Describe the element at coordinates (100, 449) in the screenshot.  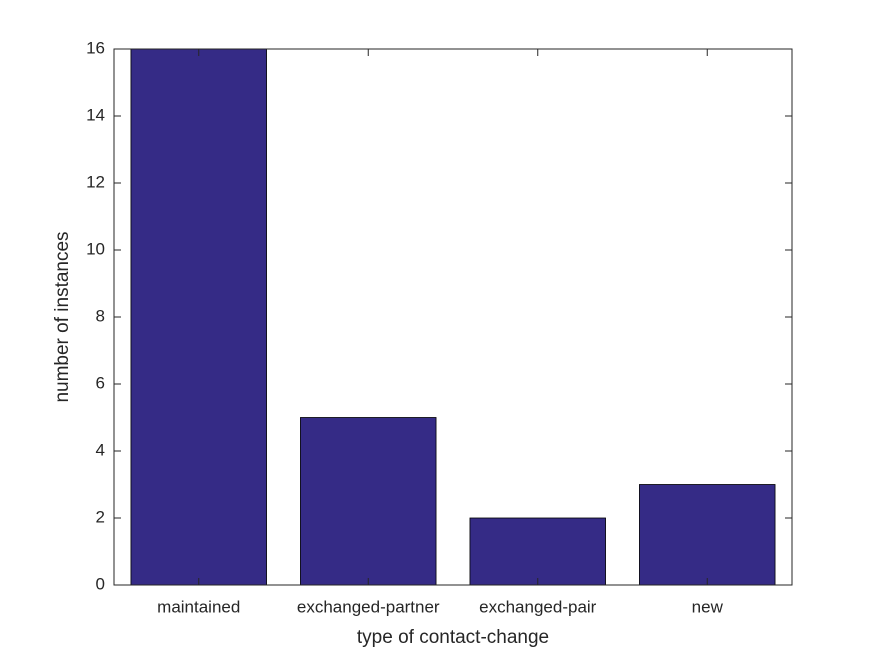
I see `y-tick-label: 4` at that location.